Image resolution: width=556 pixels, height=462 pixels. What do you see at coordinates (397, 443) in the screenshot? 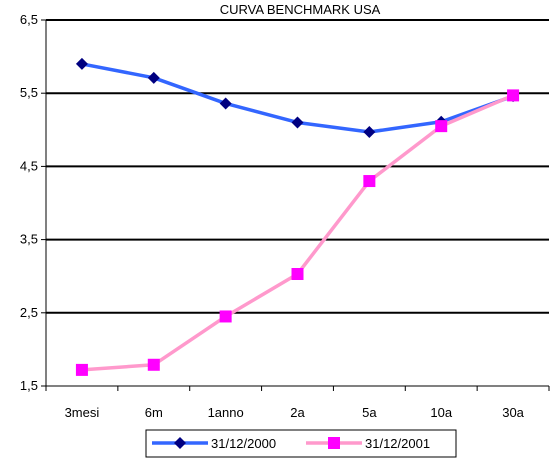
I see `legend-label: 31/12/2001` at bounding box center [397, 443].